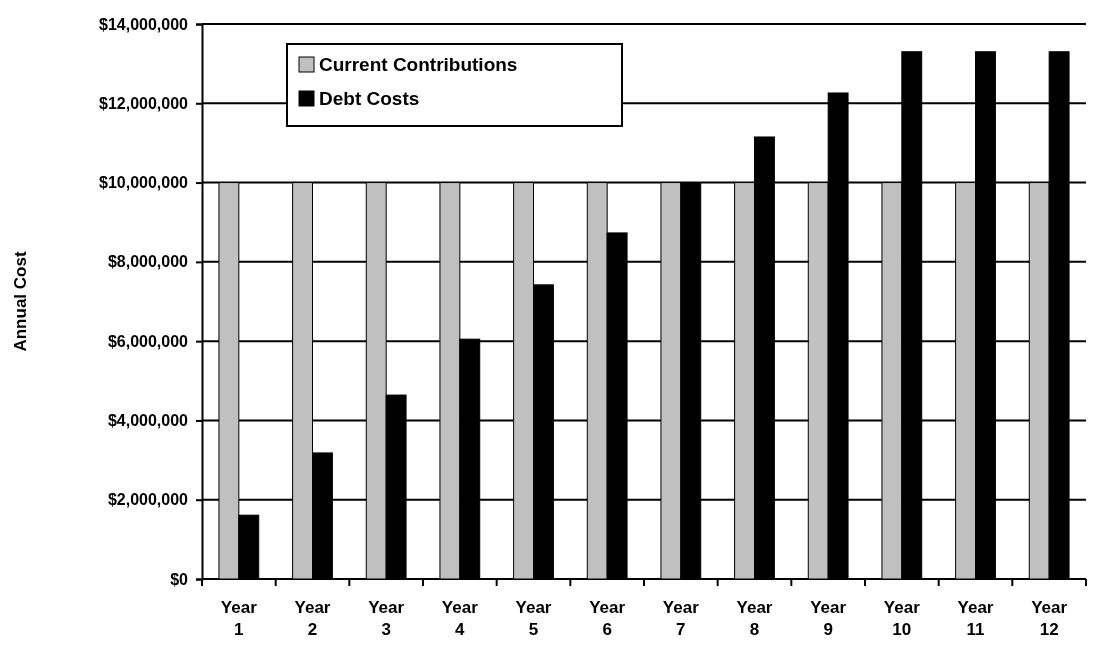 The image size is (1094, 656). I want to click on y-axis-title: Annual Cost, so click(20, 301).